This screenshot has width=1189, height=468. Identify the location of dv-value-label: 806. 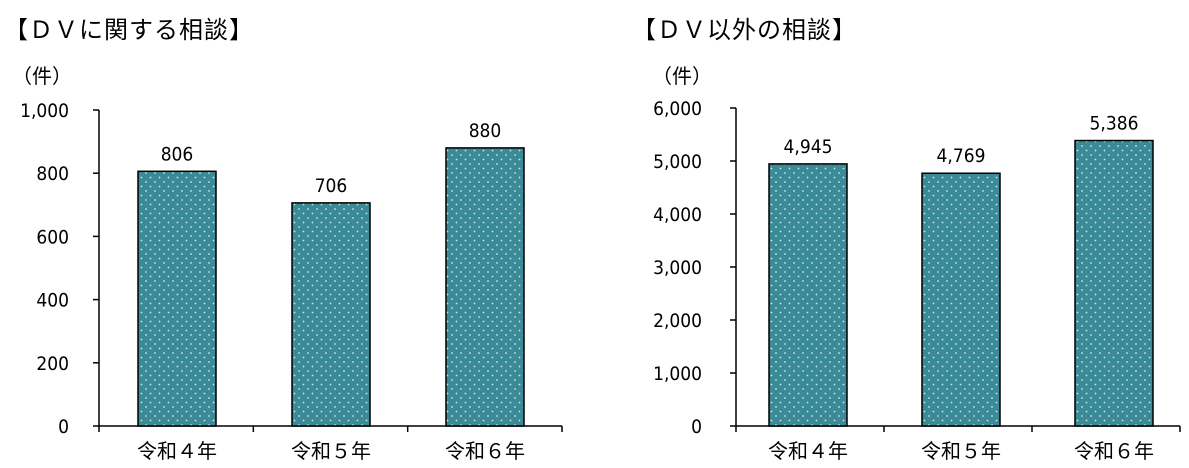
(177, 154).